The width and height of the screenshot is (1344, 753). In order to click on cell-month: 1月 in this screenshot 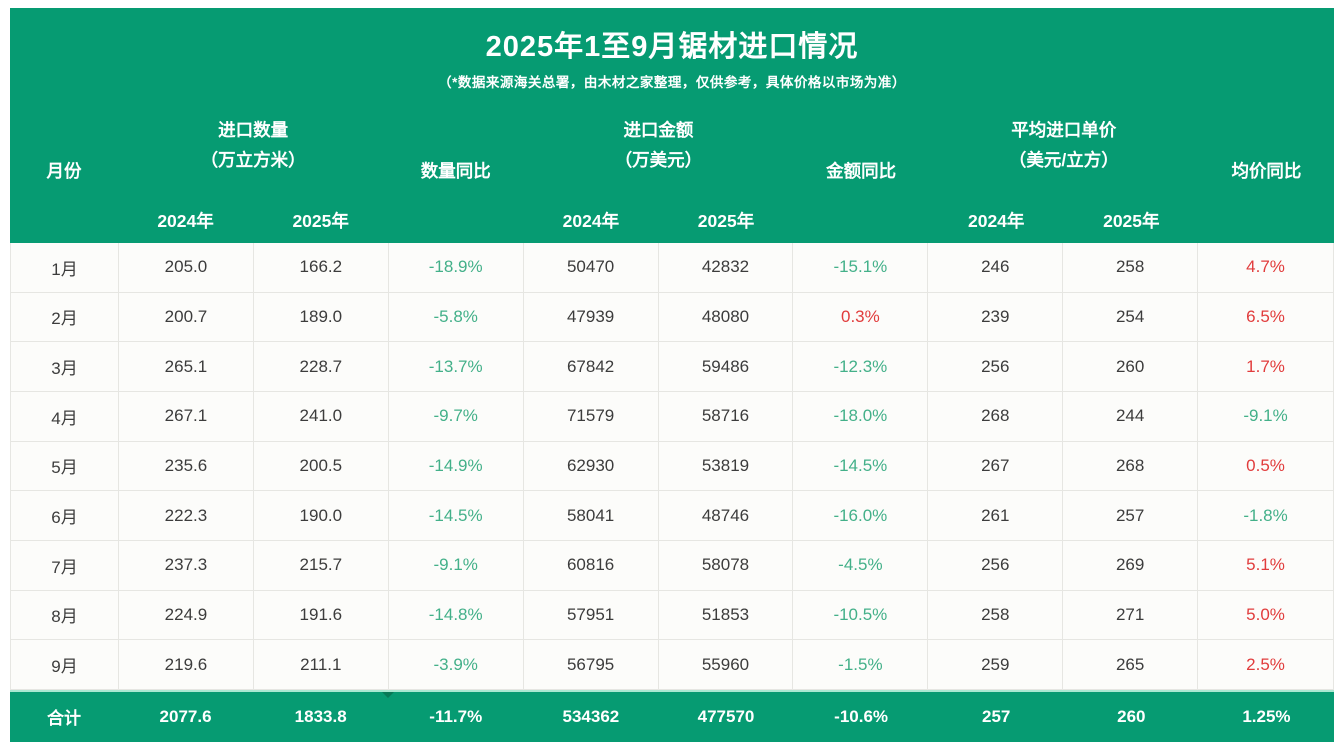, I will do `click(65, 267)`.